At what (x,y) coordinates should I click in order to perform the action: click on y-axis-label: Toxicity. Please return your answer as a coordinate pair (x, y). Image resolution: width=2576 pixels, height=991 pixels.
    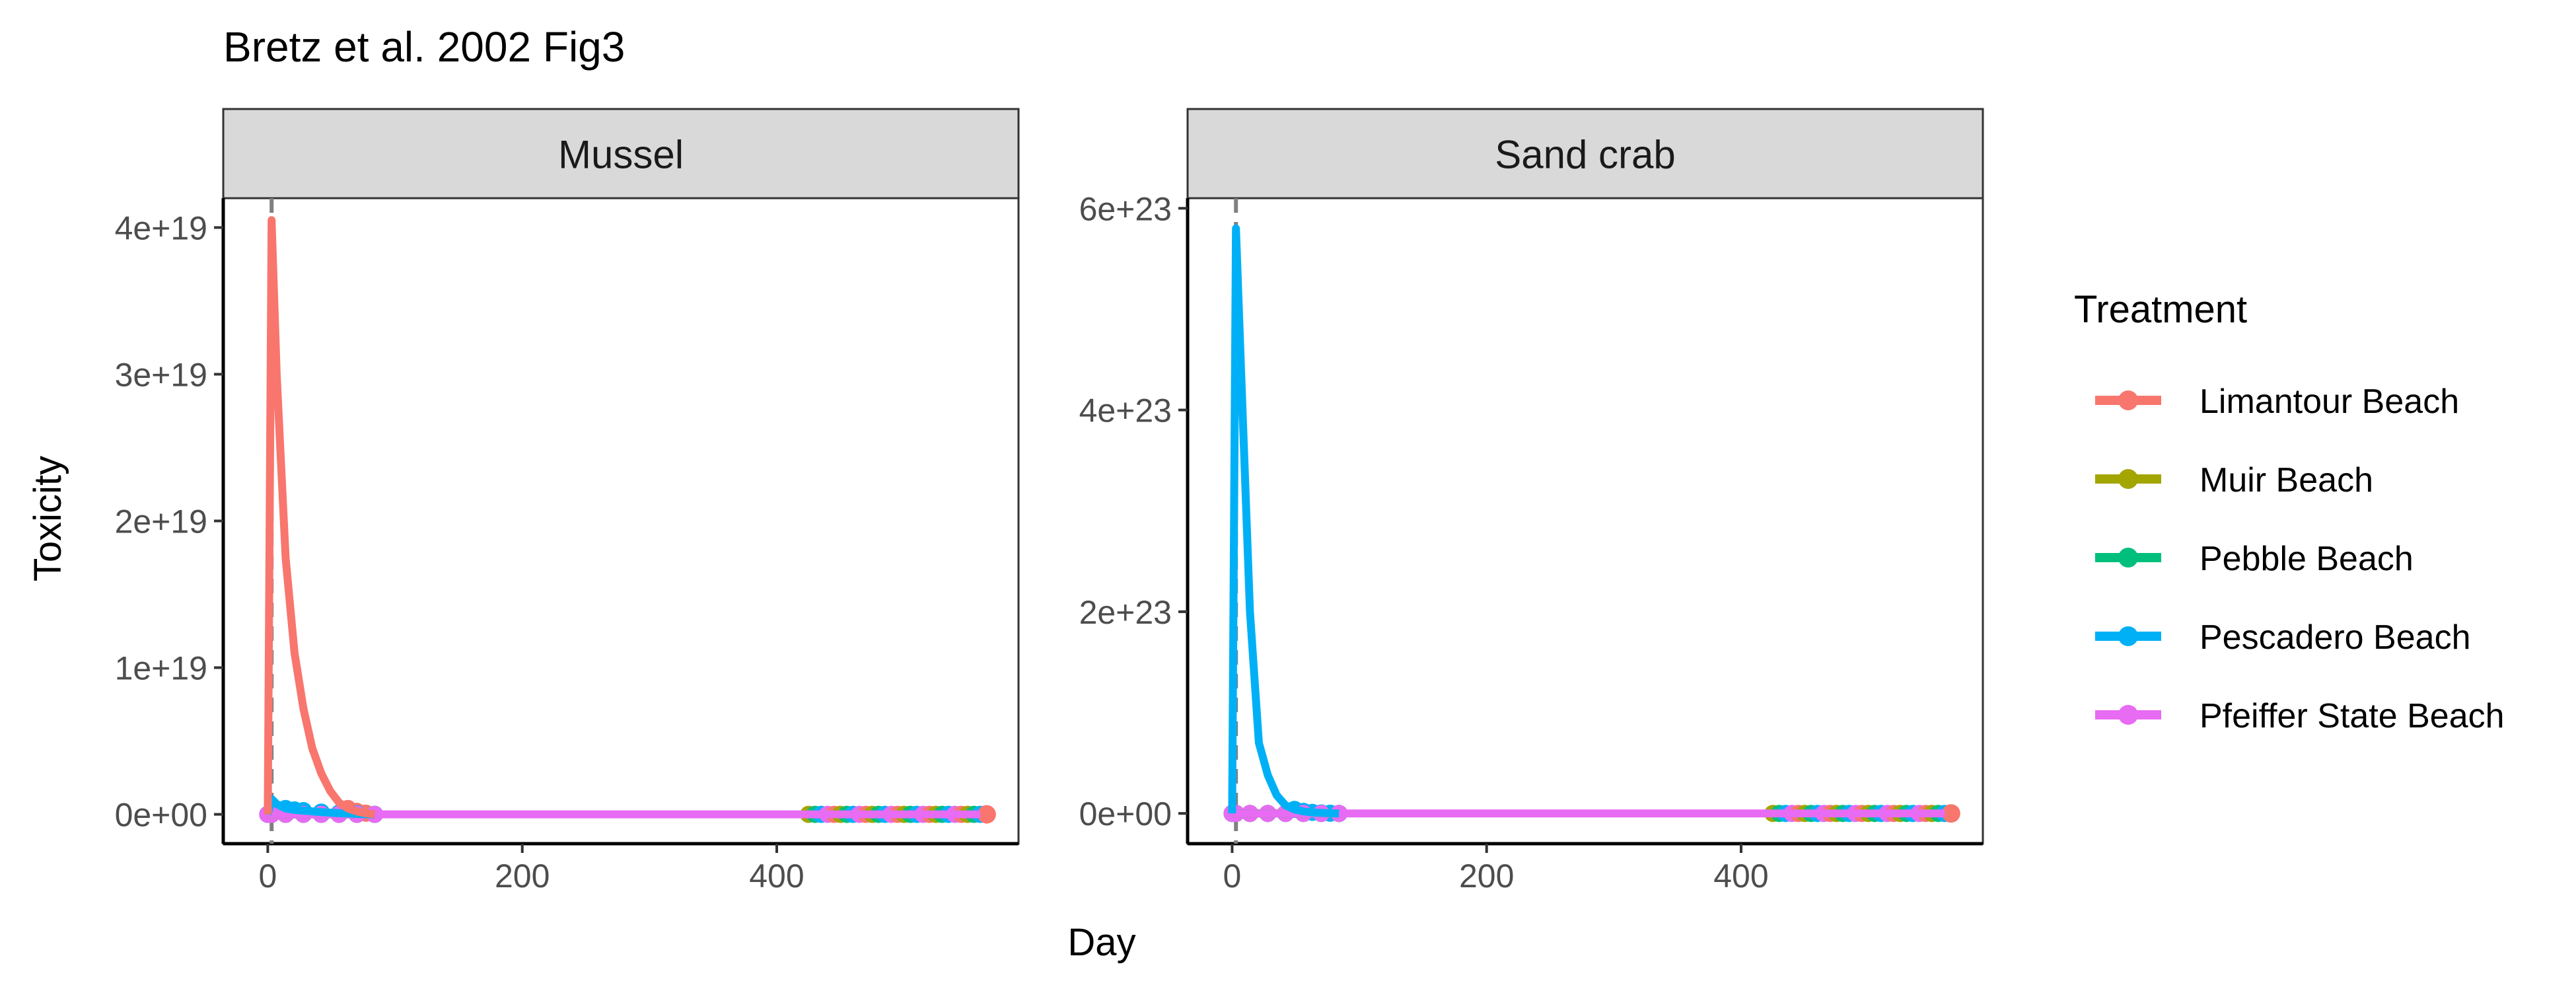
    Looking at the image, I should click on (48, 518).